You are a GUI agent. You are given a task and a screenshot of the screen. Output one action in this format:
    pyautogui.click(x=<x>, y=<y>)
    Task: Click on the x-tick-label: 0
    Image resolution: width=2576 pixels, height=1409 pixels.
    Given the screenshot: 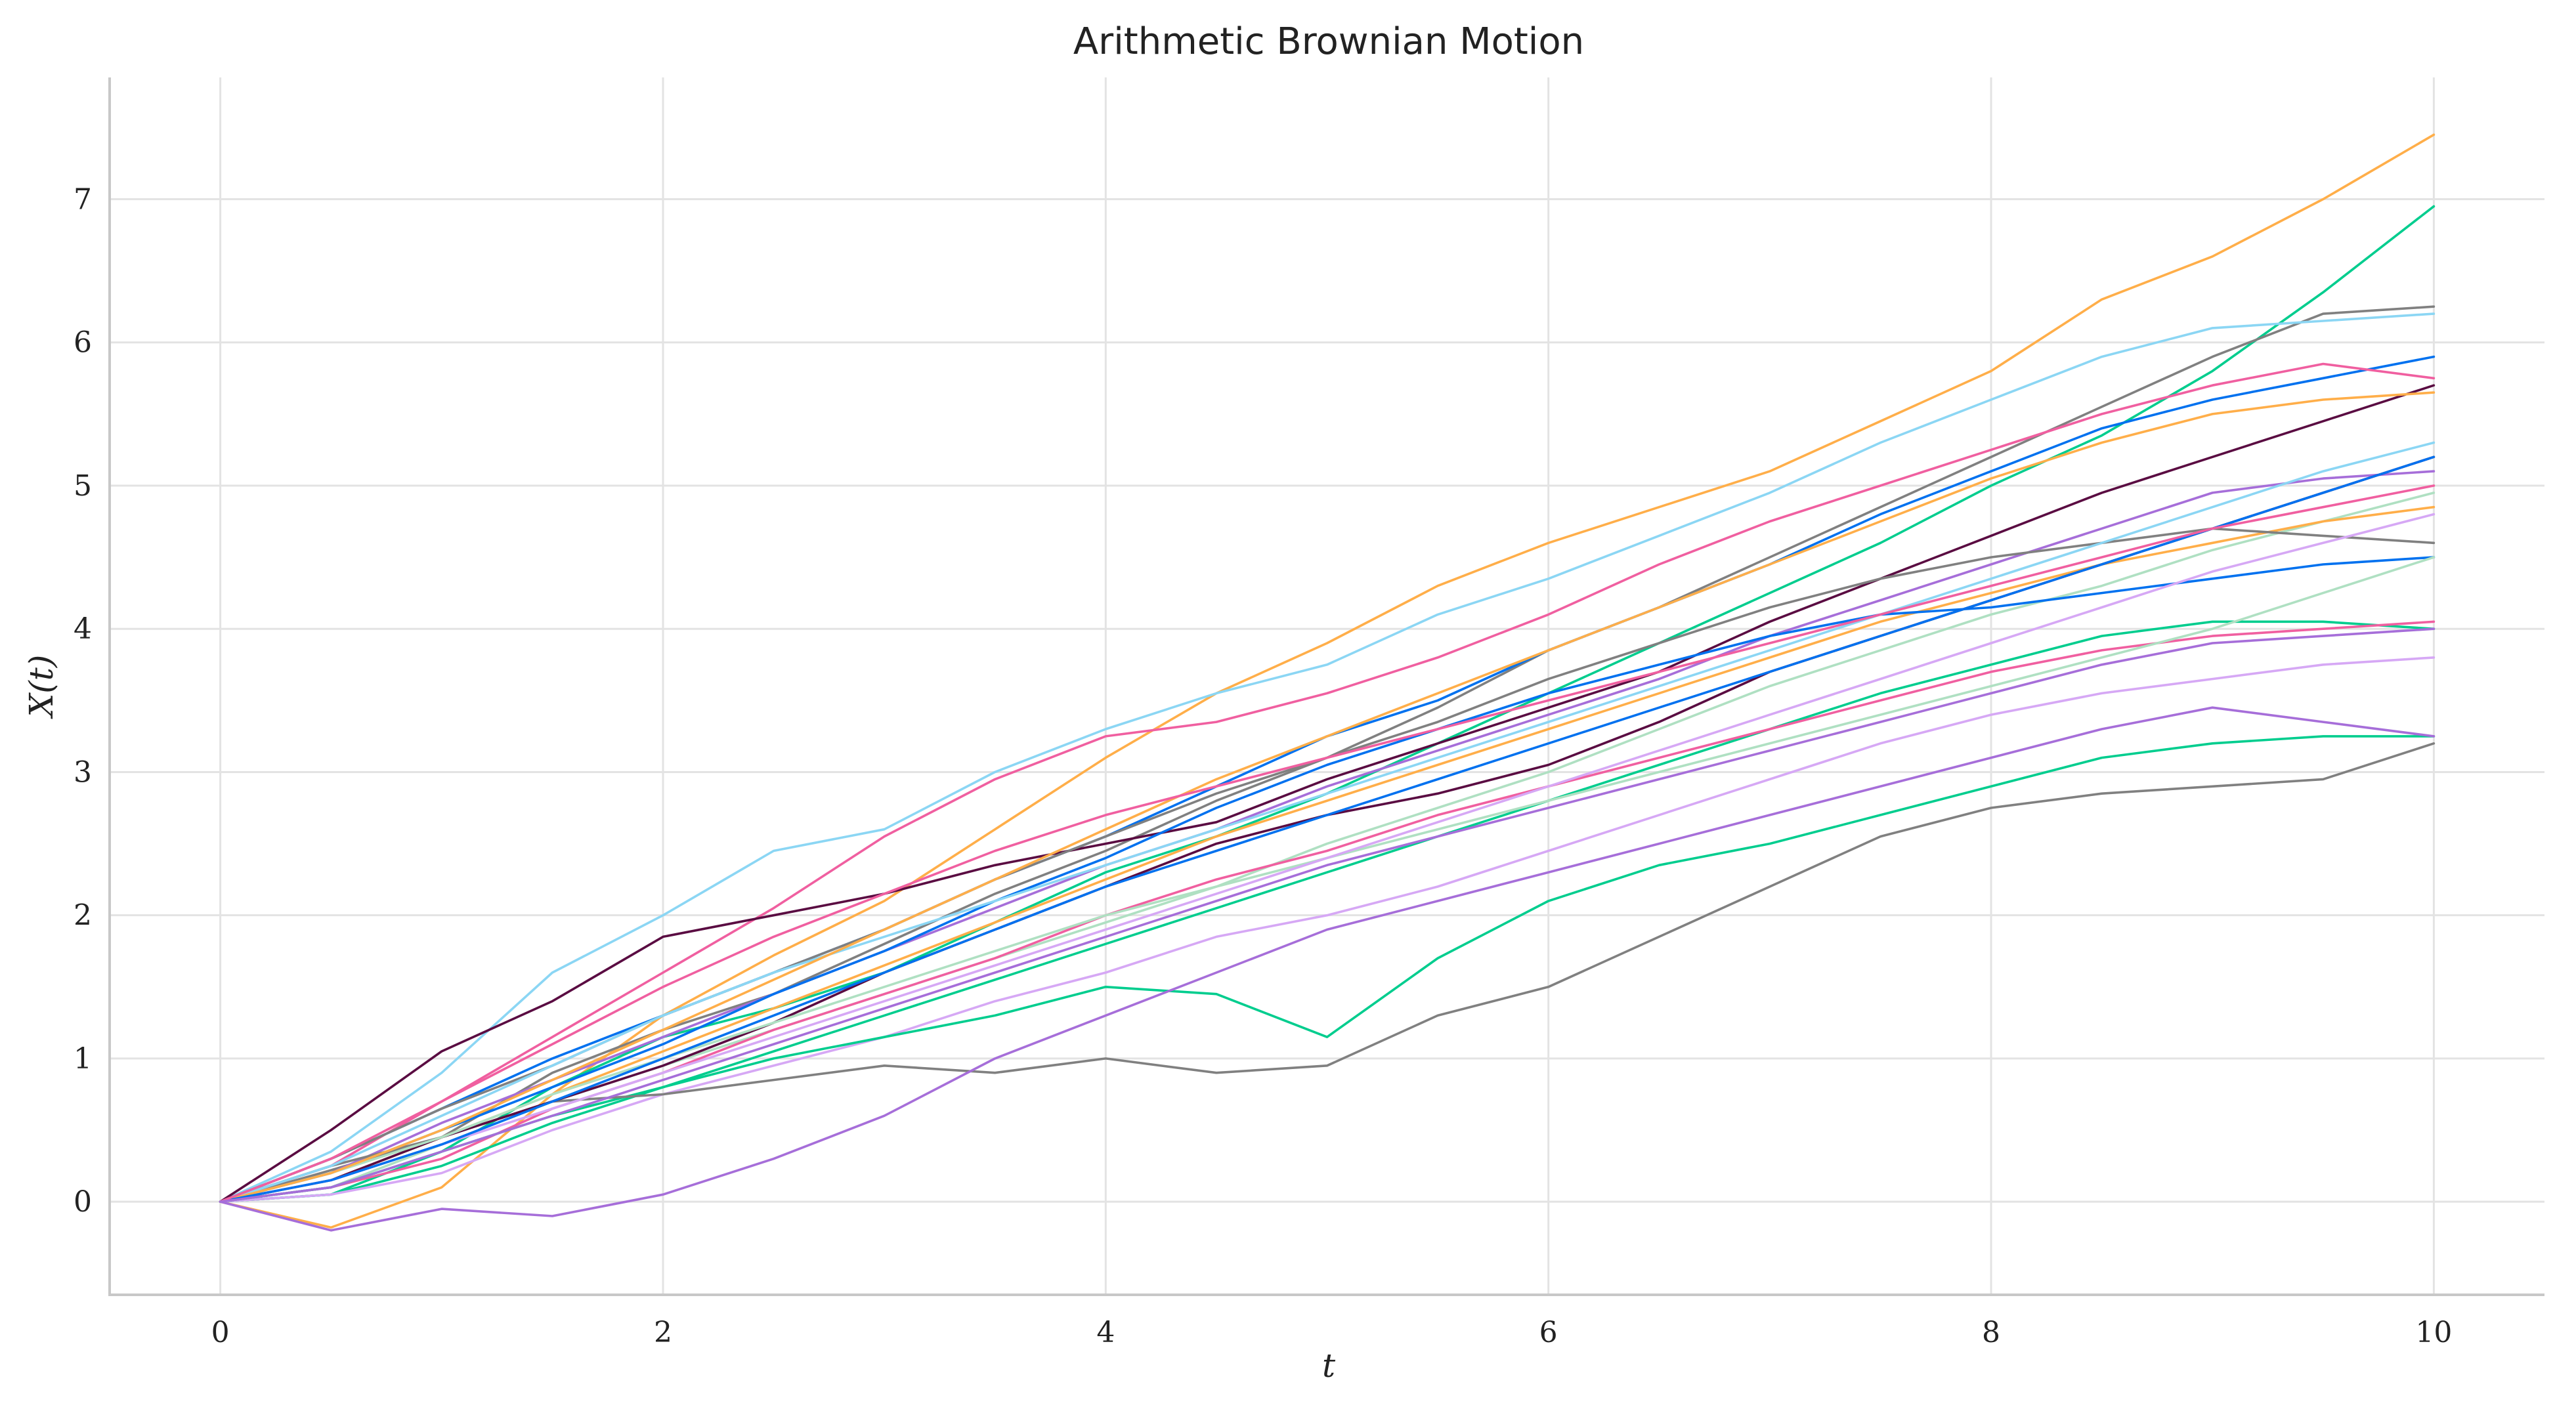 What is the action you would take?
    pyautogui.click(x=221, y=1332)
    